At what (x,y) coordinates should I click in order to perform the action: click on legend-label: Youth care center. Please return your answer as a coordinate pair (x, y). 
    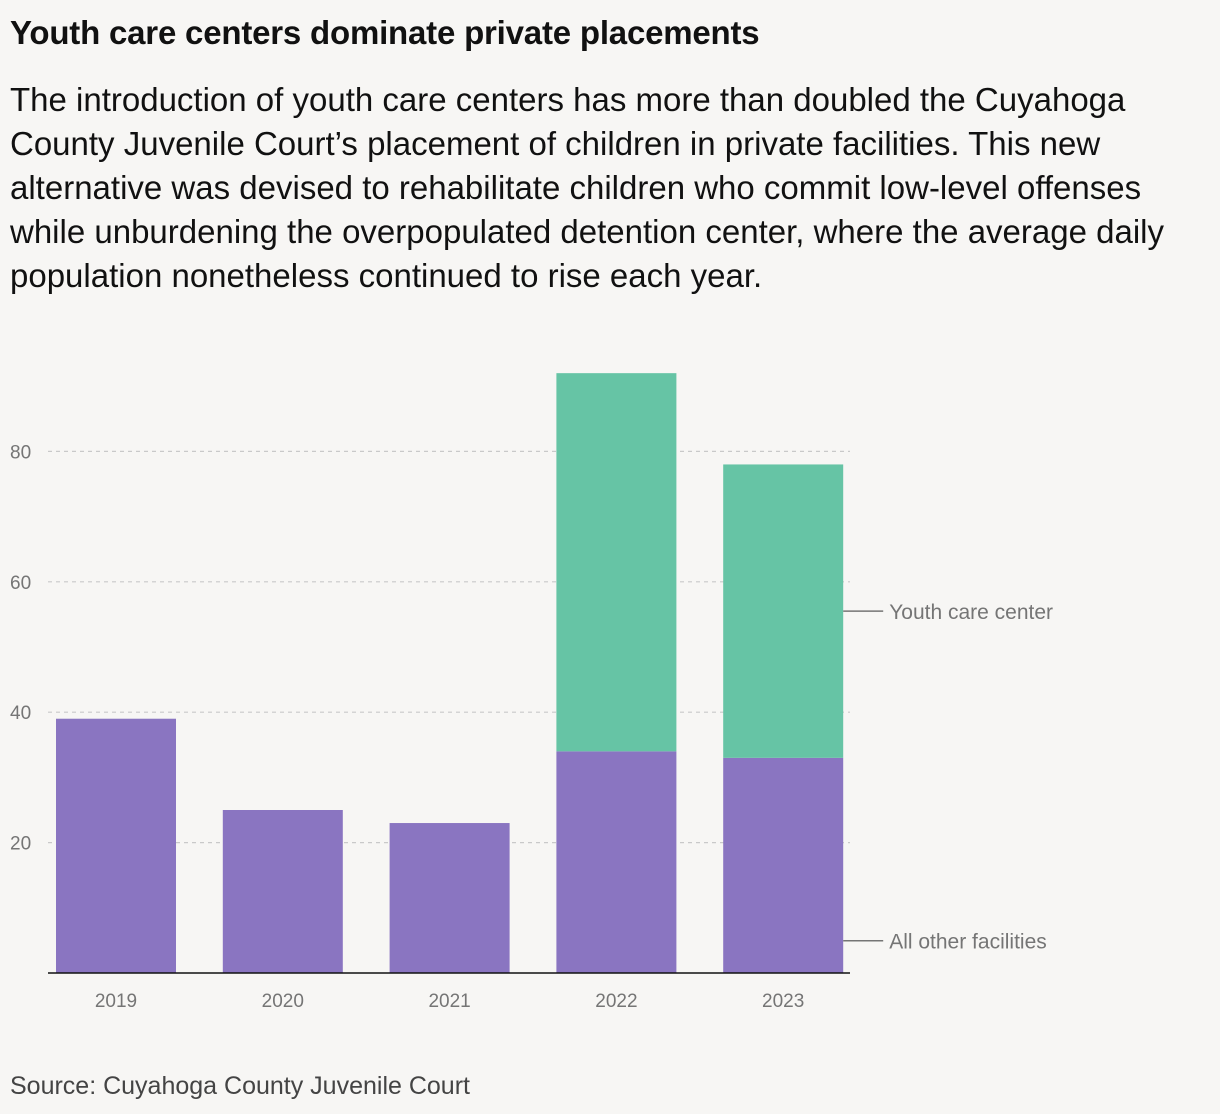
    Looking at the image, I should click on (971, 612).